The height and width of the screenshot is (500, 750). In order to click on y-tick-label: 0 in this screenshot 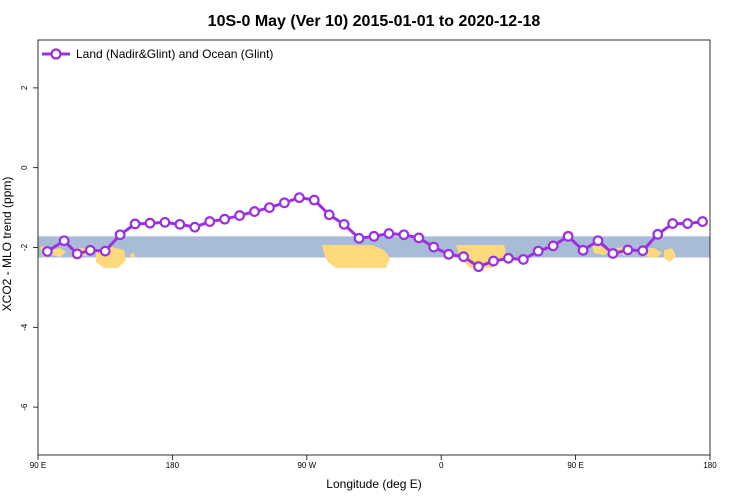, I will do `click(24, 167)`.